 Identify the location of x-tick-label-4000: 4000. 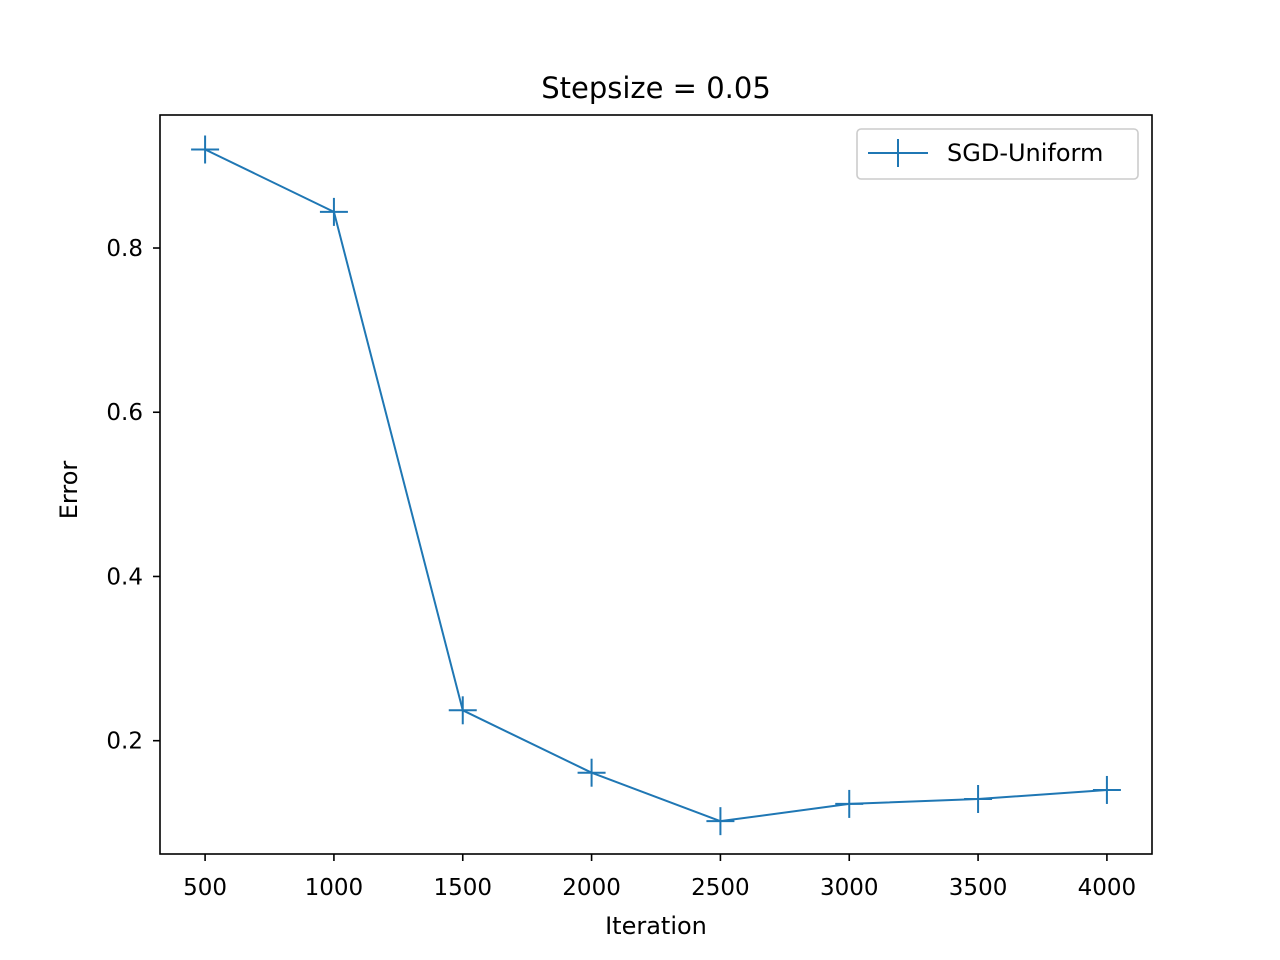
(1107, 888).